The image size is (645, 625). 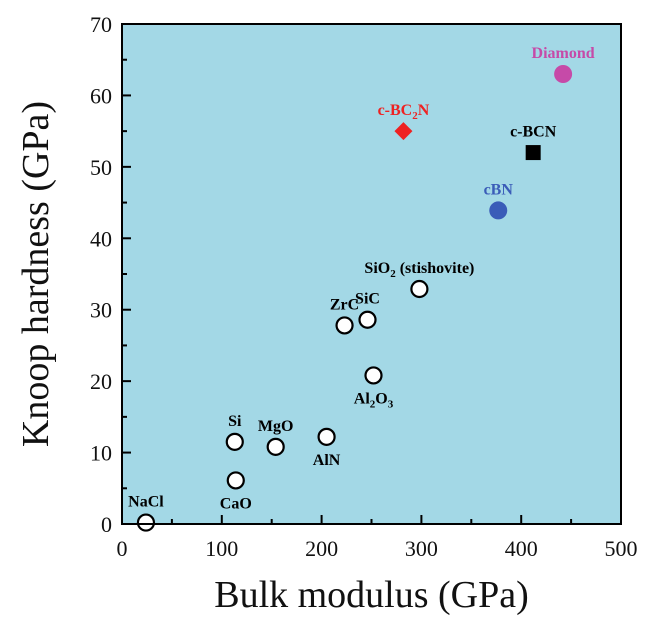 What do you see at coordinates (101, 24) in the screenshot?
I see `y-tick-label: 70` at bounding box center [101, 24].